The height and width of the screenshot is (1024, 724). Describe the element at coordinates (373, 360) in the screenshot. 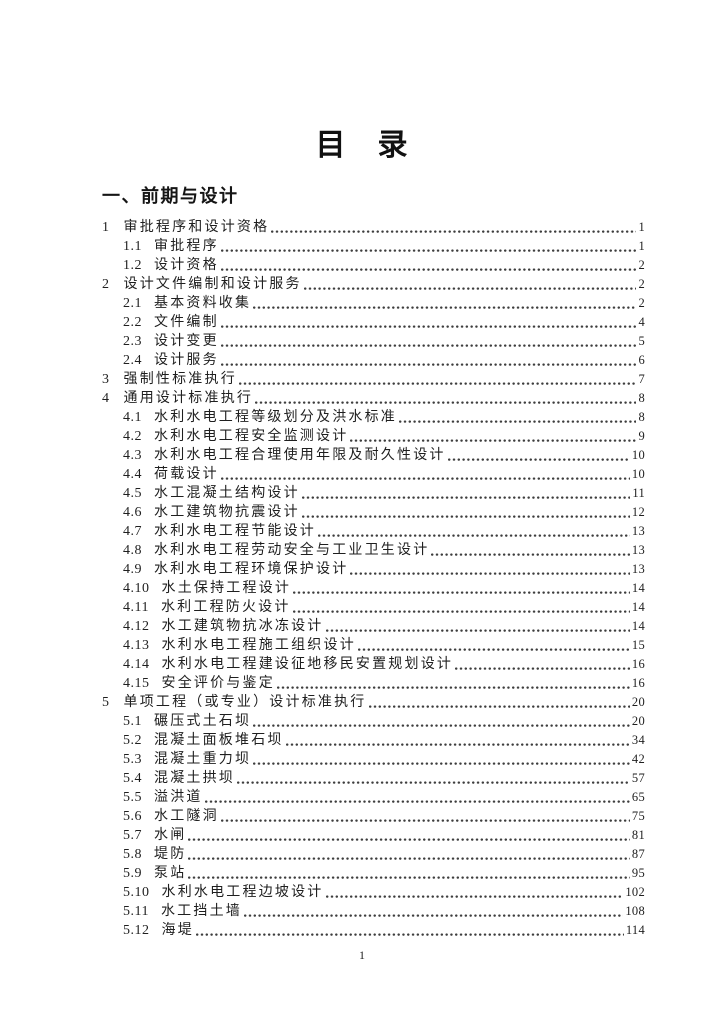

I see `toc-entry: 2.4 设计服务 6` at that location.